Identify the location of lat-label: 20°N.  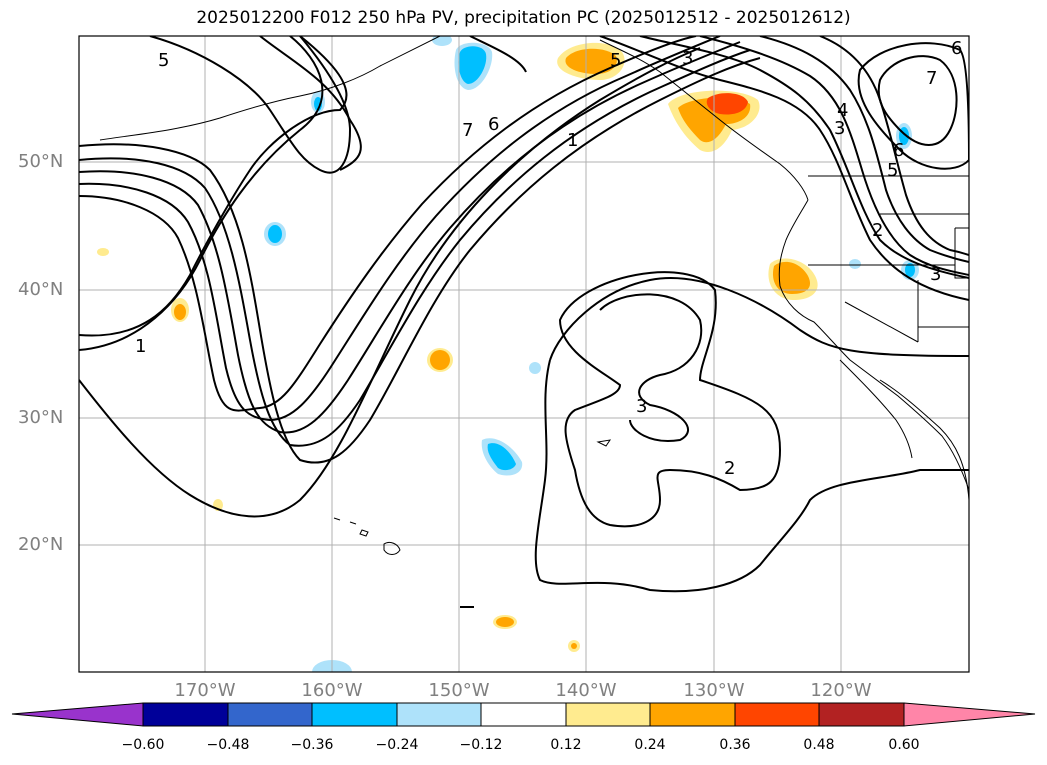
(41, 544).